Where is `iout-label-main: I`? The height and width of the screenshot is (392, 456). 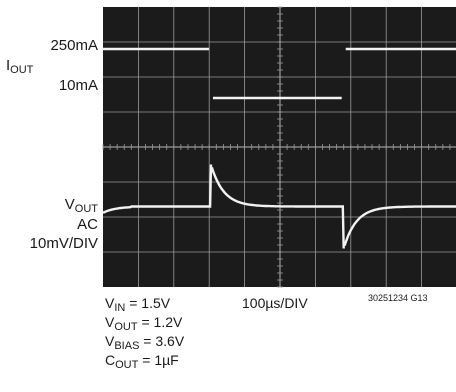 iout-label-main: I is located at coordinates (8, 65).